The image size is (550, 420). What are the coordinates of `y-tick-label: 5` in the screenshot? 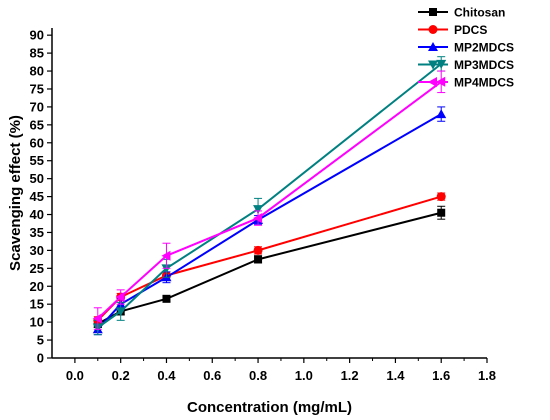 It's located at (40, 340).